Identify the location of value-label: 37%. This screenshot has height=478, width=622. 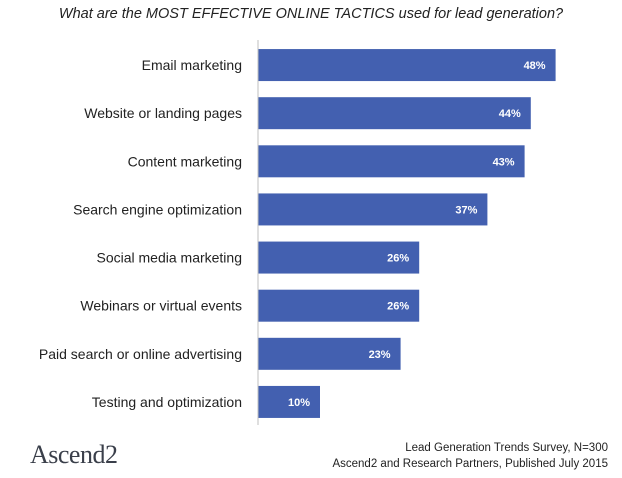
(466, 210).